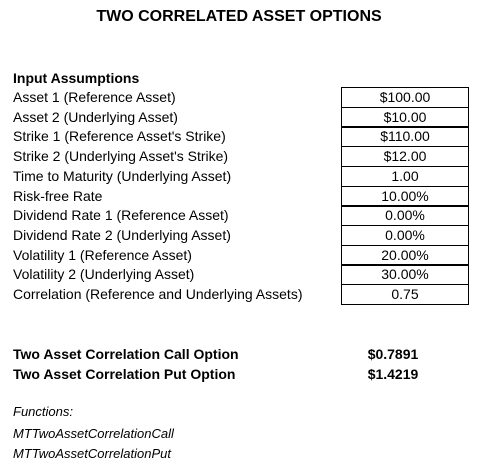 The width and height of the screenshot is (478, 470). Describe the element at coordinates (405, 275) in the screenshot. I see `input-value: 30.00%` at that location.